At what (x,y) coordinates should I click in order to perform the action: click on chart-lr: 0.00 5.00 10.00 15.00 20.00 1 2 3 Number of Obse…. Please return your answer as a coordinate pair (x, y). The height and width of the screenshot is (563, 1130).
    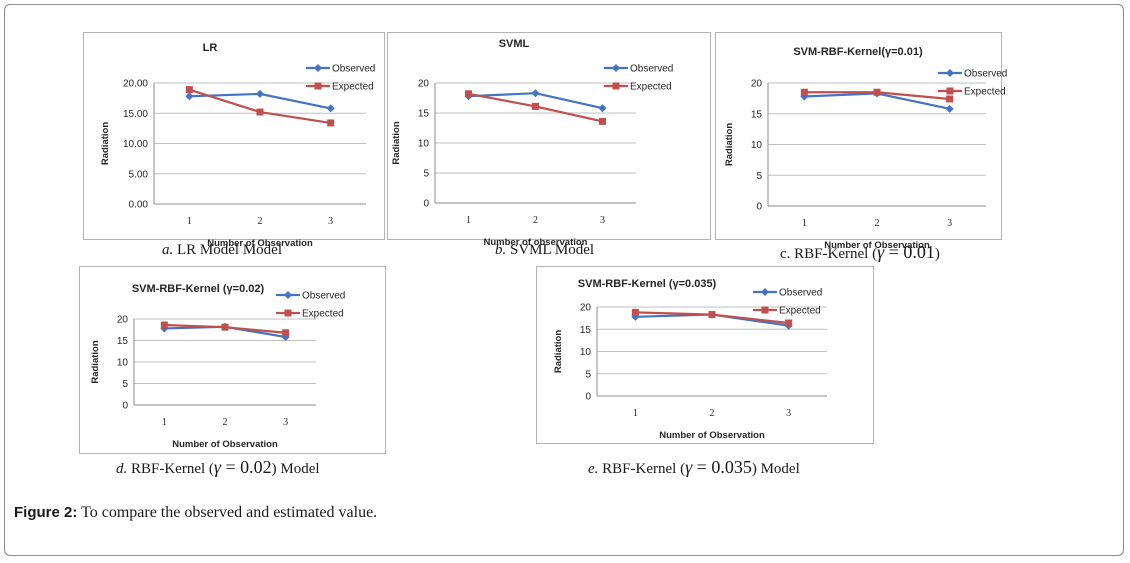
    Looking at the image, I should click on (237, 145).